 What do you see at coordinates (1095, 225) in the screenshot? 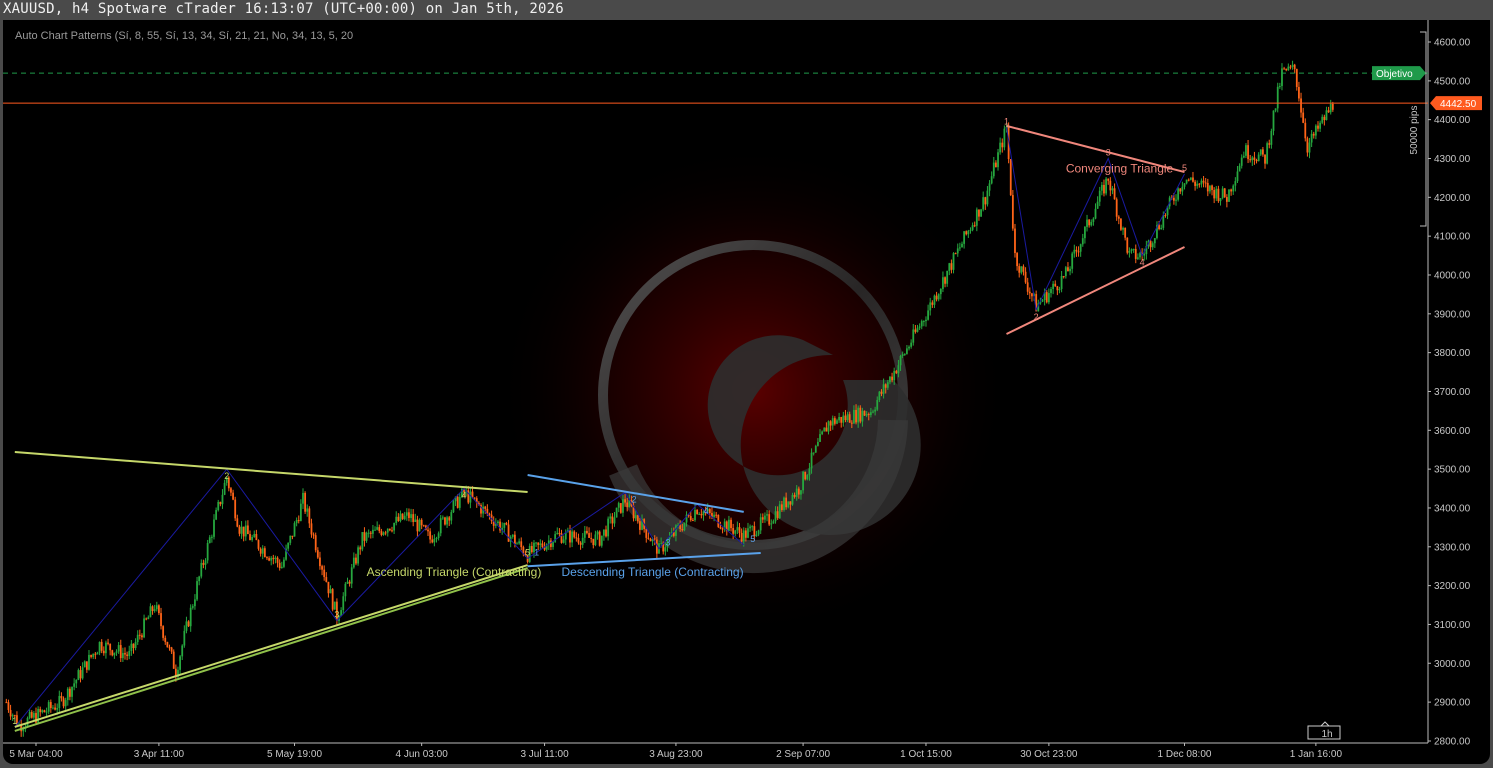
I see `pattern-converging: 1 2 3 4 5 Converging Triangle` at bounding box center [1095, 225].